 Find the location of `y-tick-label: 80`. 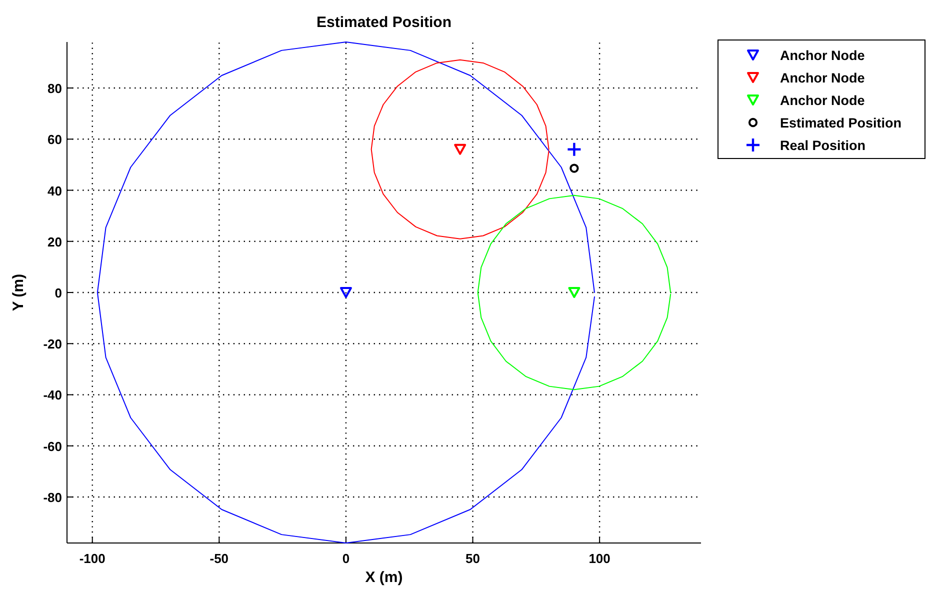

y-tick-label: 80 is located at coordinates (55, 88).